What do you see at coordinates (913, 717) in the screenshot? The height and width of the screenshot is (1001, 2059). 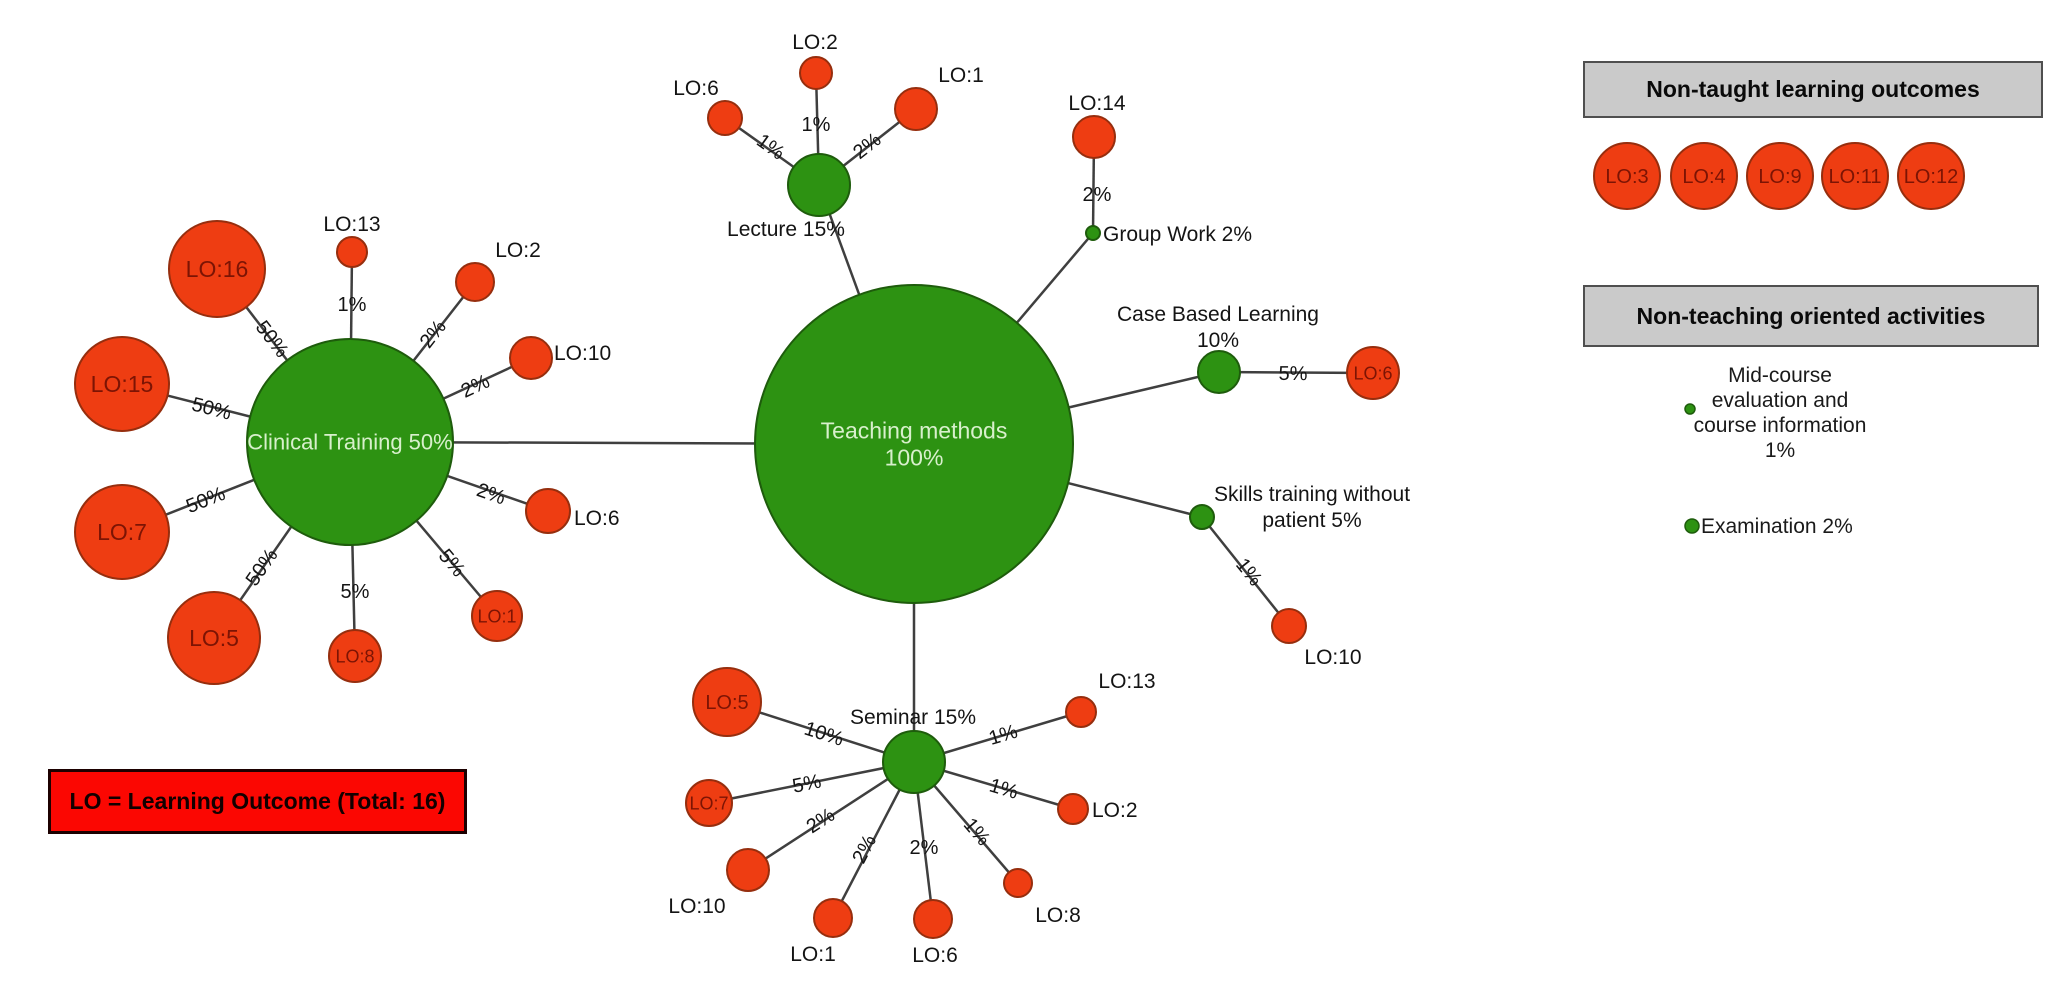 I see `node-label-seminar: Seminar 15%` at bounding box center [913, 717].